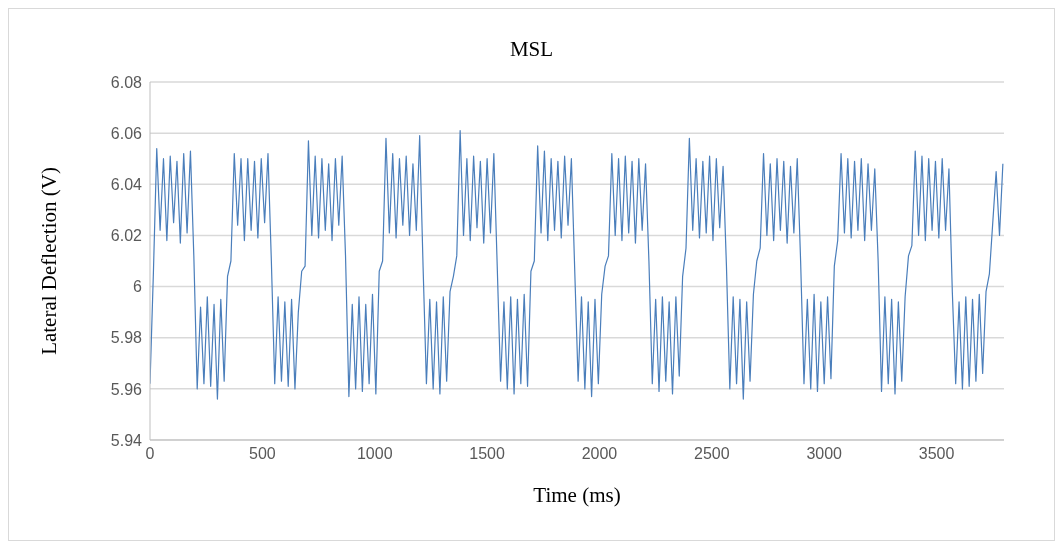  What do you see at coordinates (262, 454) in the screenshot?
I see `x-tick-label: 500` at bounding box center [262, 454].